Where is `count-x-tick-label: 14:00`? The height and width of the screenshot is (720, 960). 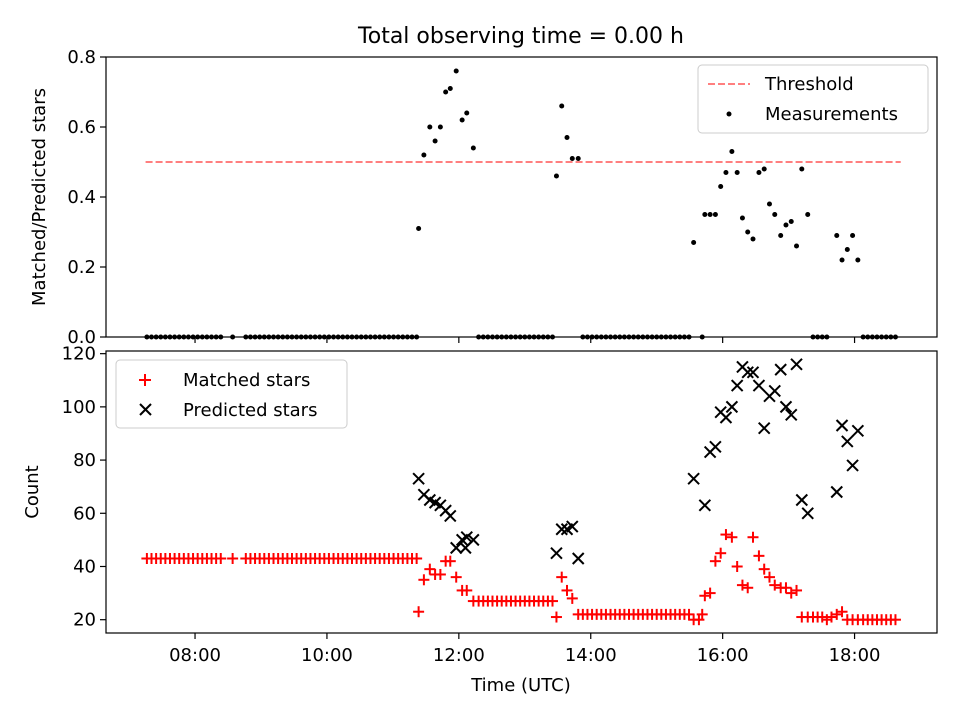
count-x-tick-label: 14:00 is located at coordinates (591, 655).